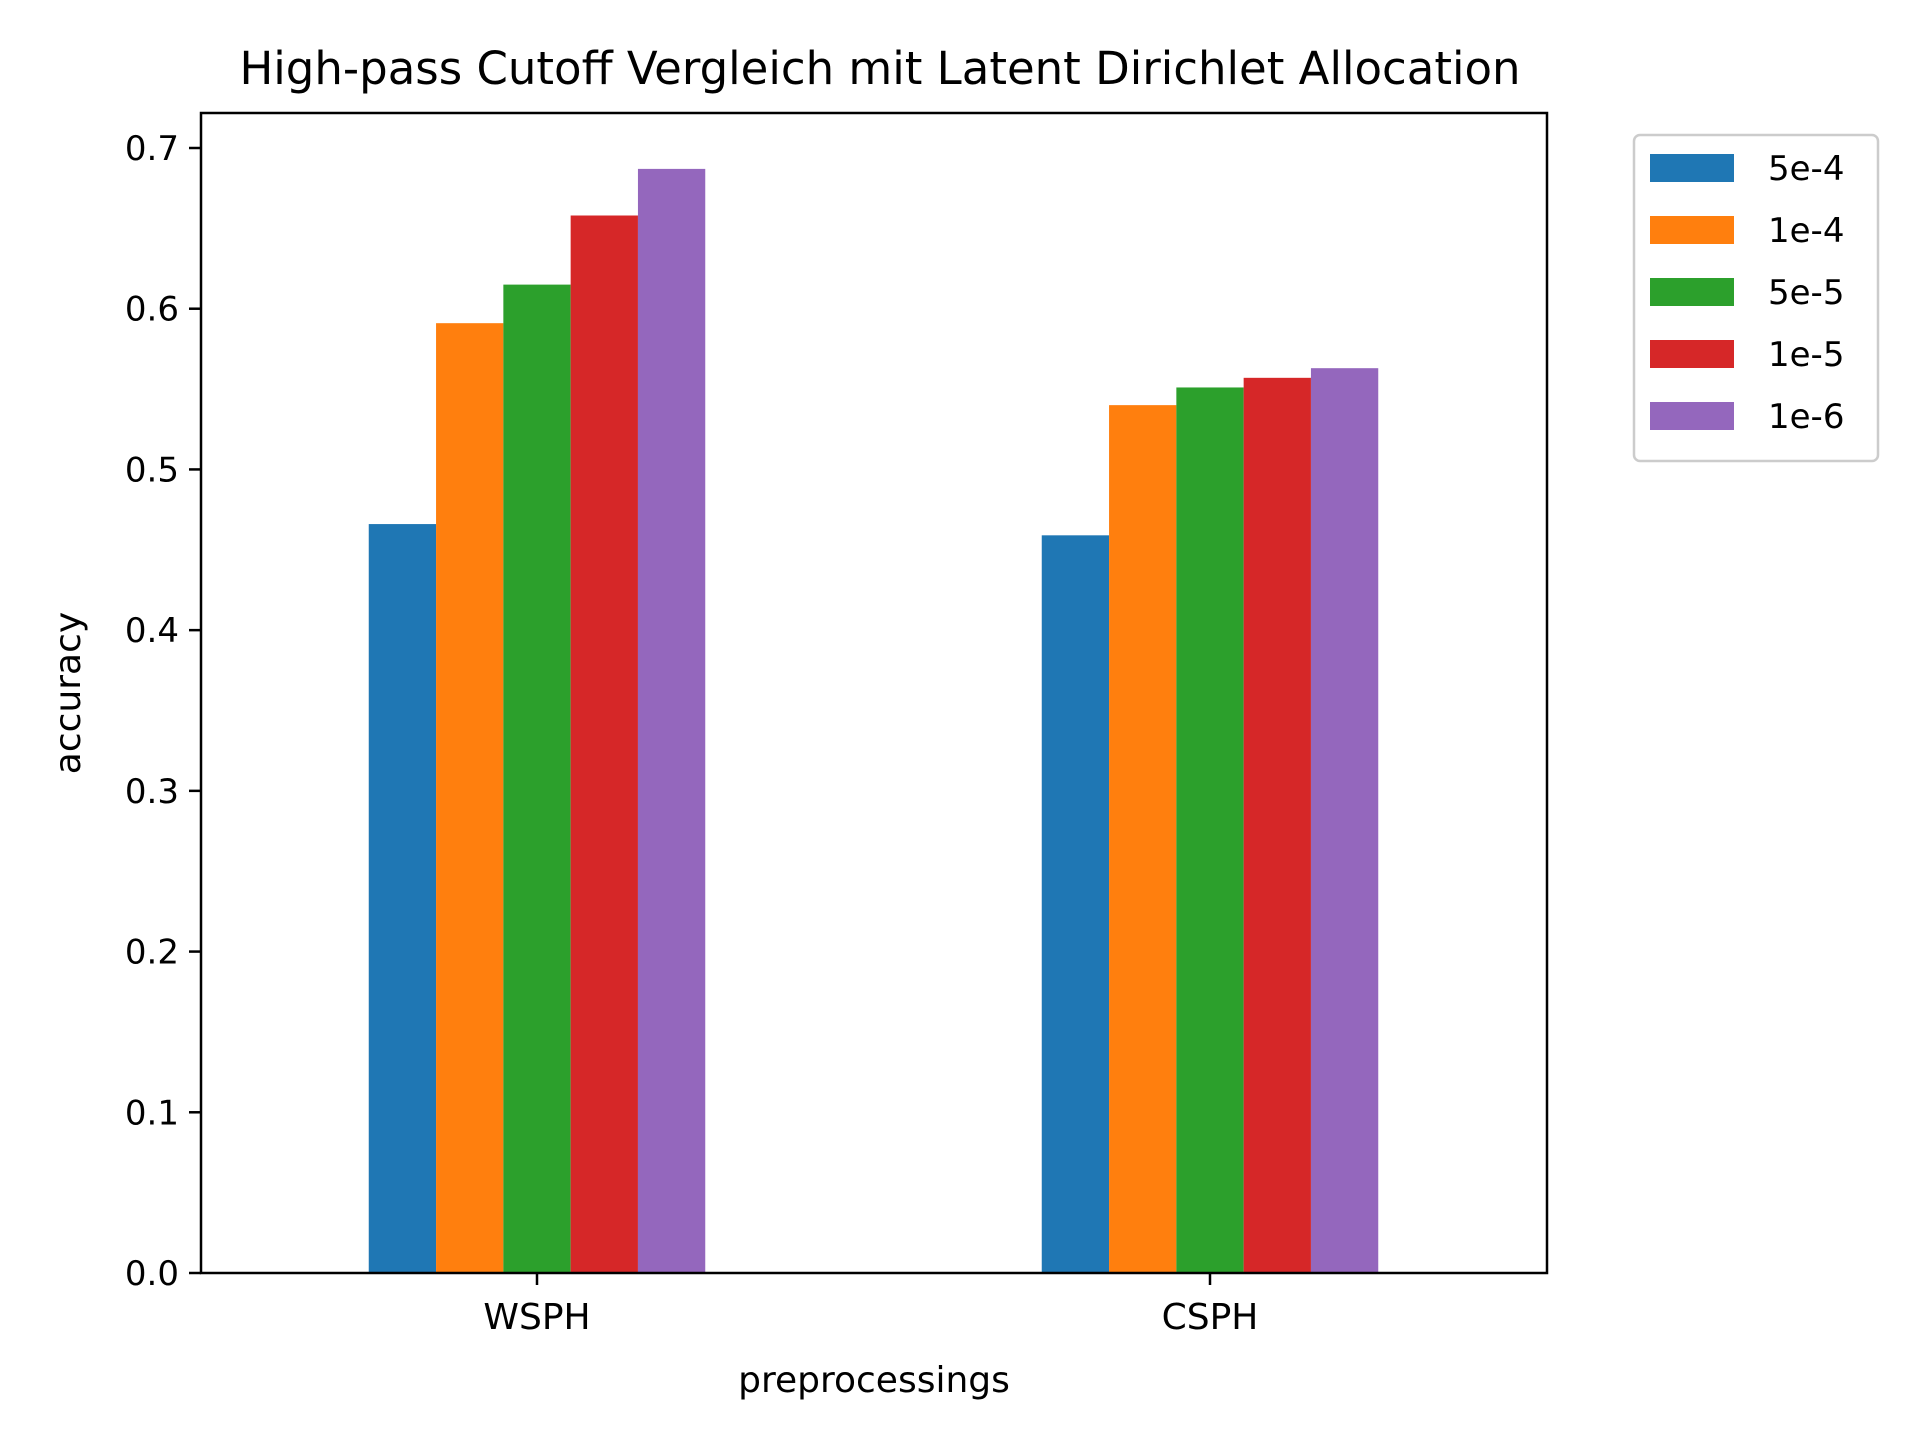 The height and width of the screenshot is (1444, 1920). I want to click on y-tick-label: 0.3, so click(152, 792).